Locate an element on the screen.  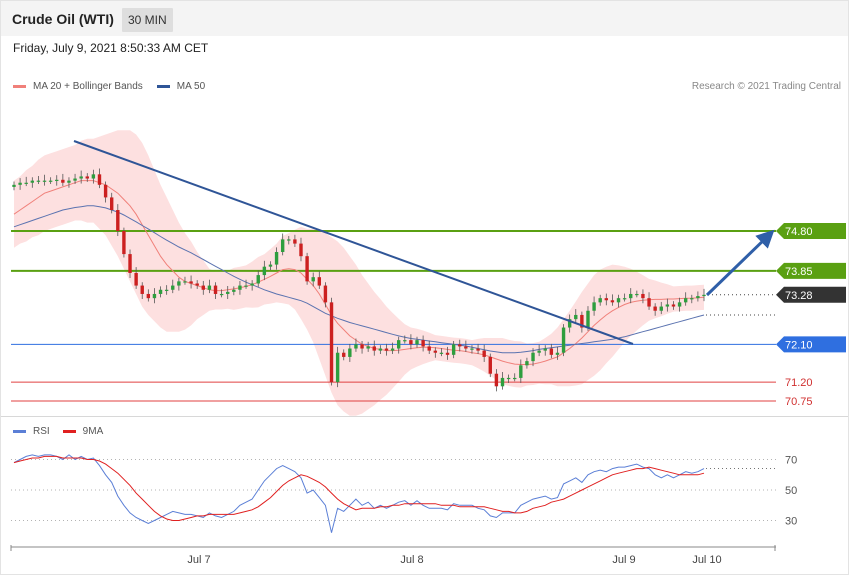
target-arrow is located at coordinates (740, 263).